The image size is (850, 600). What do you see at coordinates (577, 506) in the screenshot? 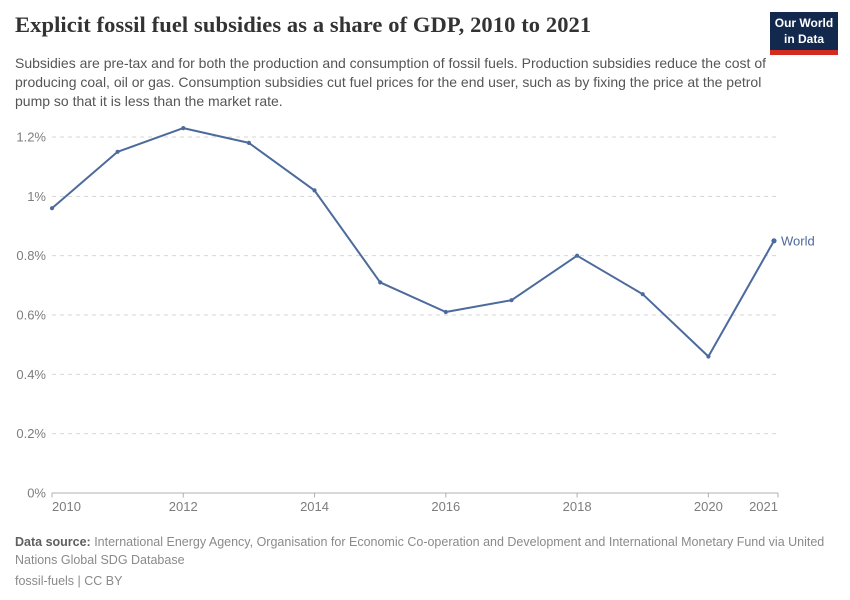
I see `x-tick-label: 2018` at bounding box center [577, 506].